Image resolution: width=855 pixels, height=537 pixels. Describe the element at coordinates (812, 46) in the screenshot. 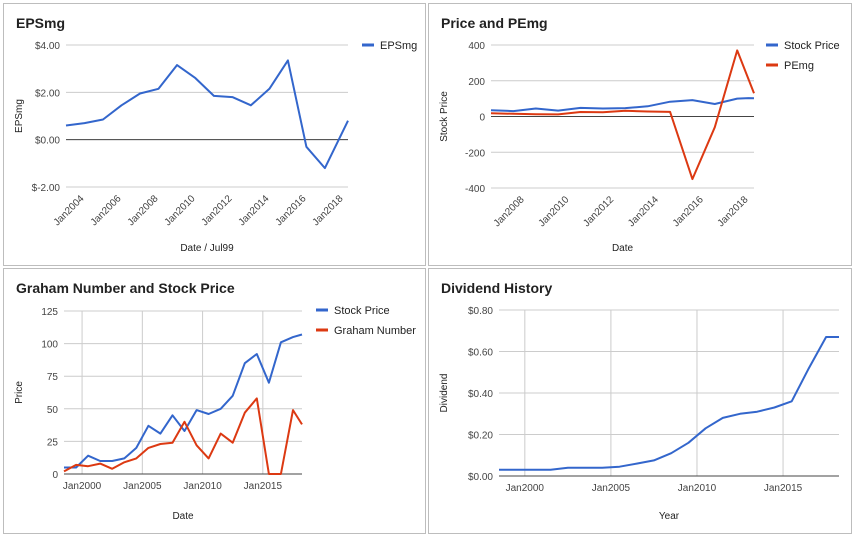

I see `pe-legend-label: Stock Price` at that location.